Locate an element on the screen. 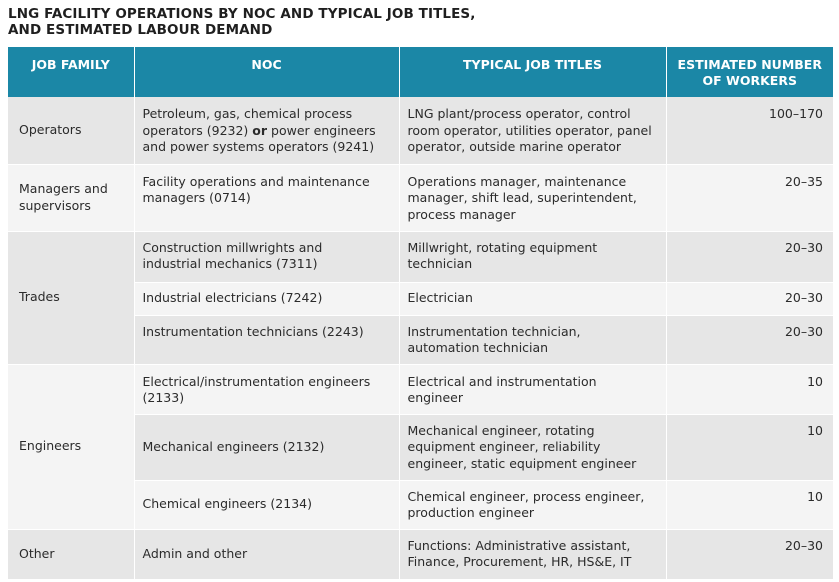  noc-cell: Mechanical engineers (2132) is located at coordinates (267, 447).